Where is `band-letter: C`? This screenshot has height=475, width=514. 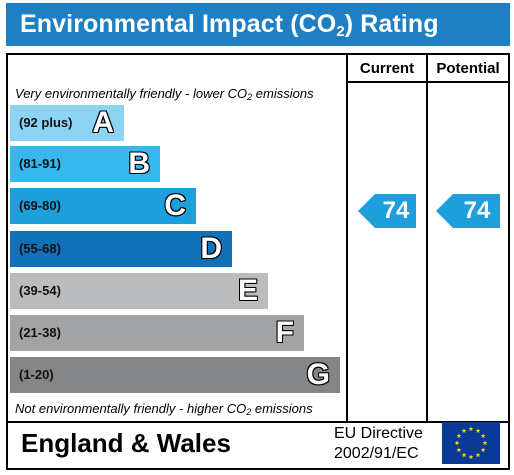
band-letter: C is located at coordinates (175, 205).